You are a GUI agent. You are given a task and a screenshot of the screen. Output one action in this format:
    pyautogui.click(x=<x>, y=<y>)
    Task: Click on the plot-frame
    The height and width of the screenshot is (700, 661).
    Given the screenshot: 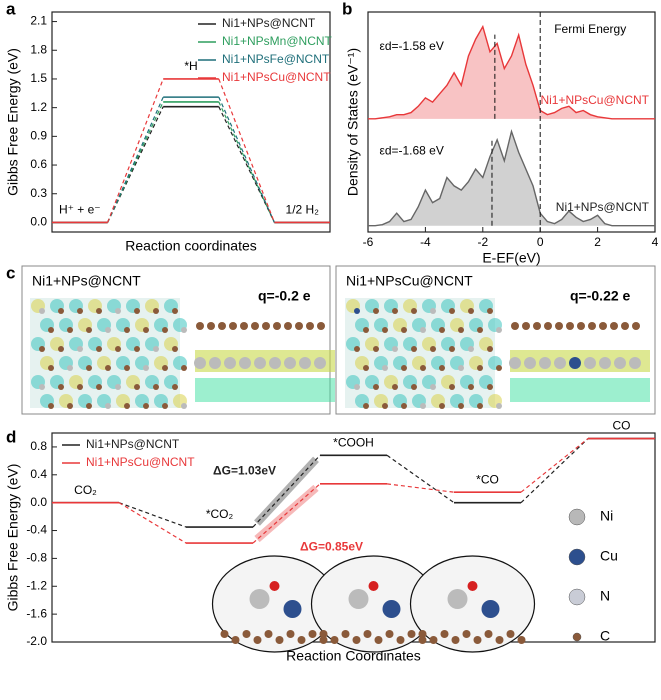 What is the action you would take?
    pyautogui.click(x=191, y=122)
    